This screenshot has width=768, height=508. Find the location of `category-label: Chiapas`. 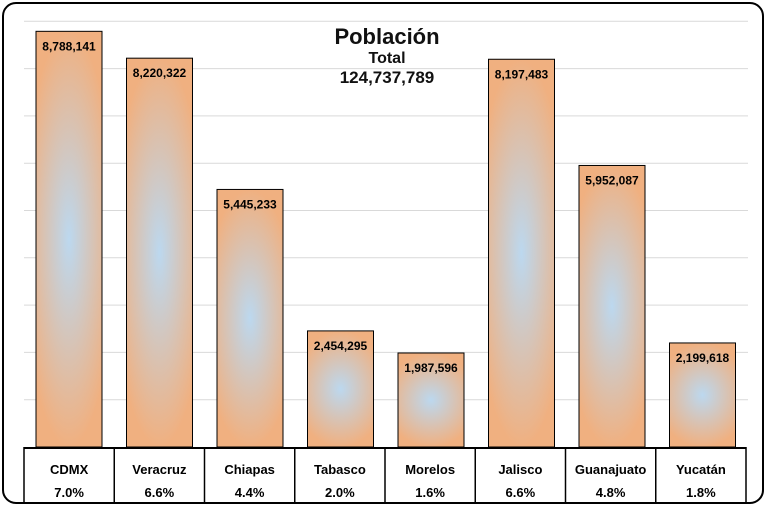

category-label: Chiapas is located at coordinates (249, 469).